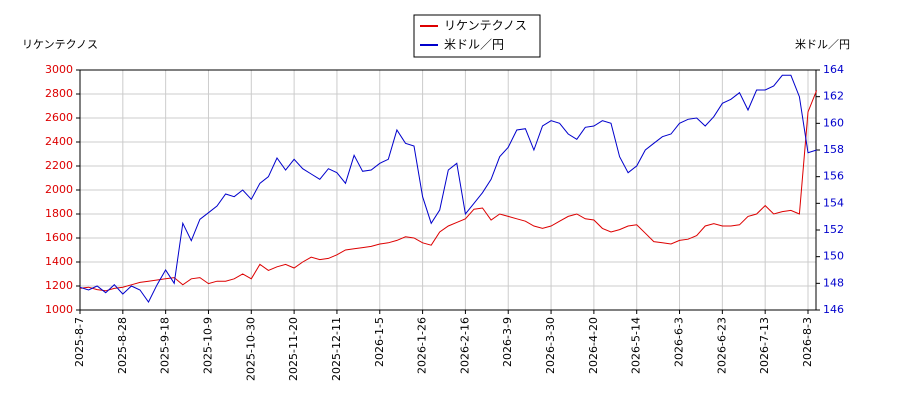 The image size is (900, 400). What do you see at coordinates (59, 141) in the screenshot?
I see `y-tick-label: 2400` at bounding box center [59, 141].